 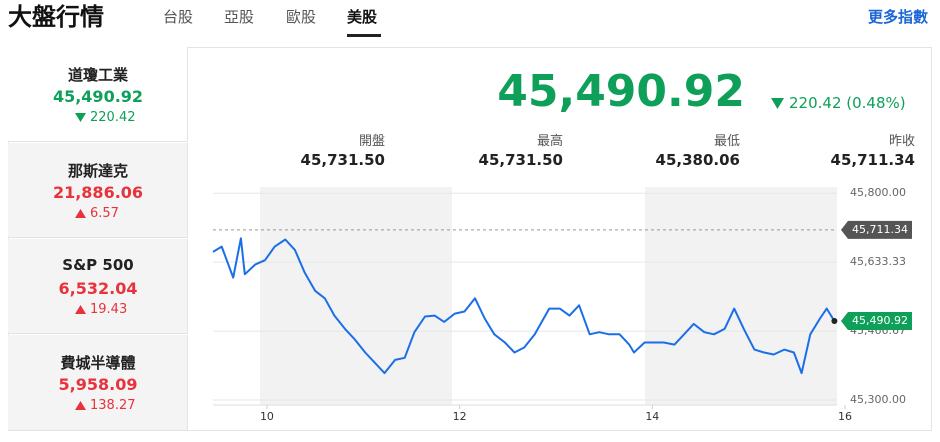 I want to click on index-value: 21,886.06, so click(x=98, y=192).